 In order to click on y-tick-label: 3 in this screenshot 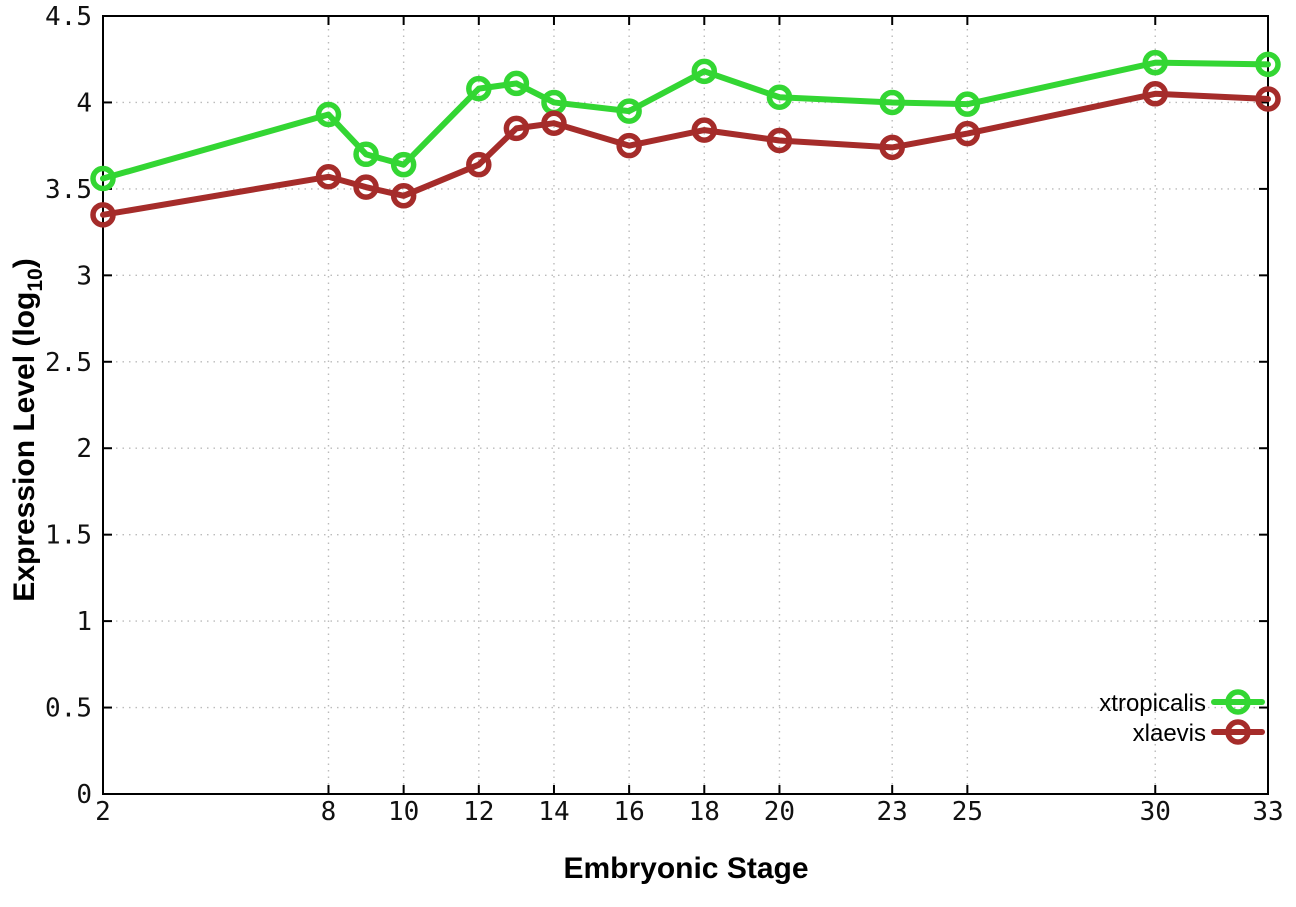, I will do `click(84, 276)`.